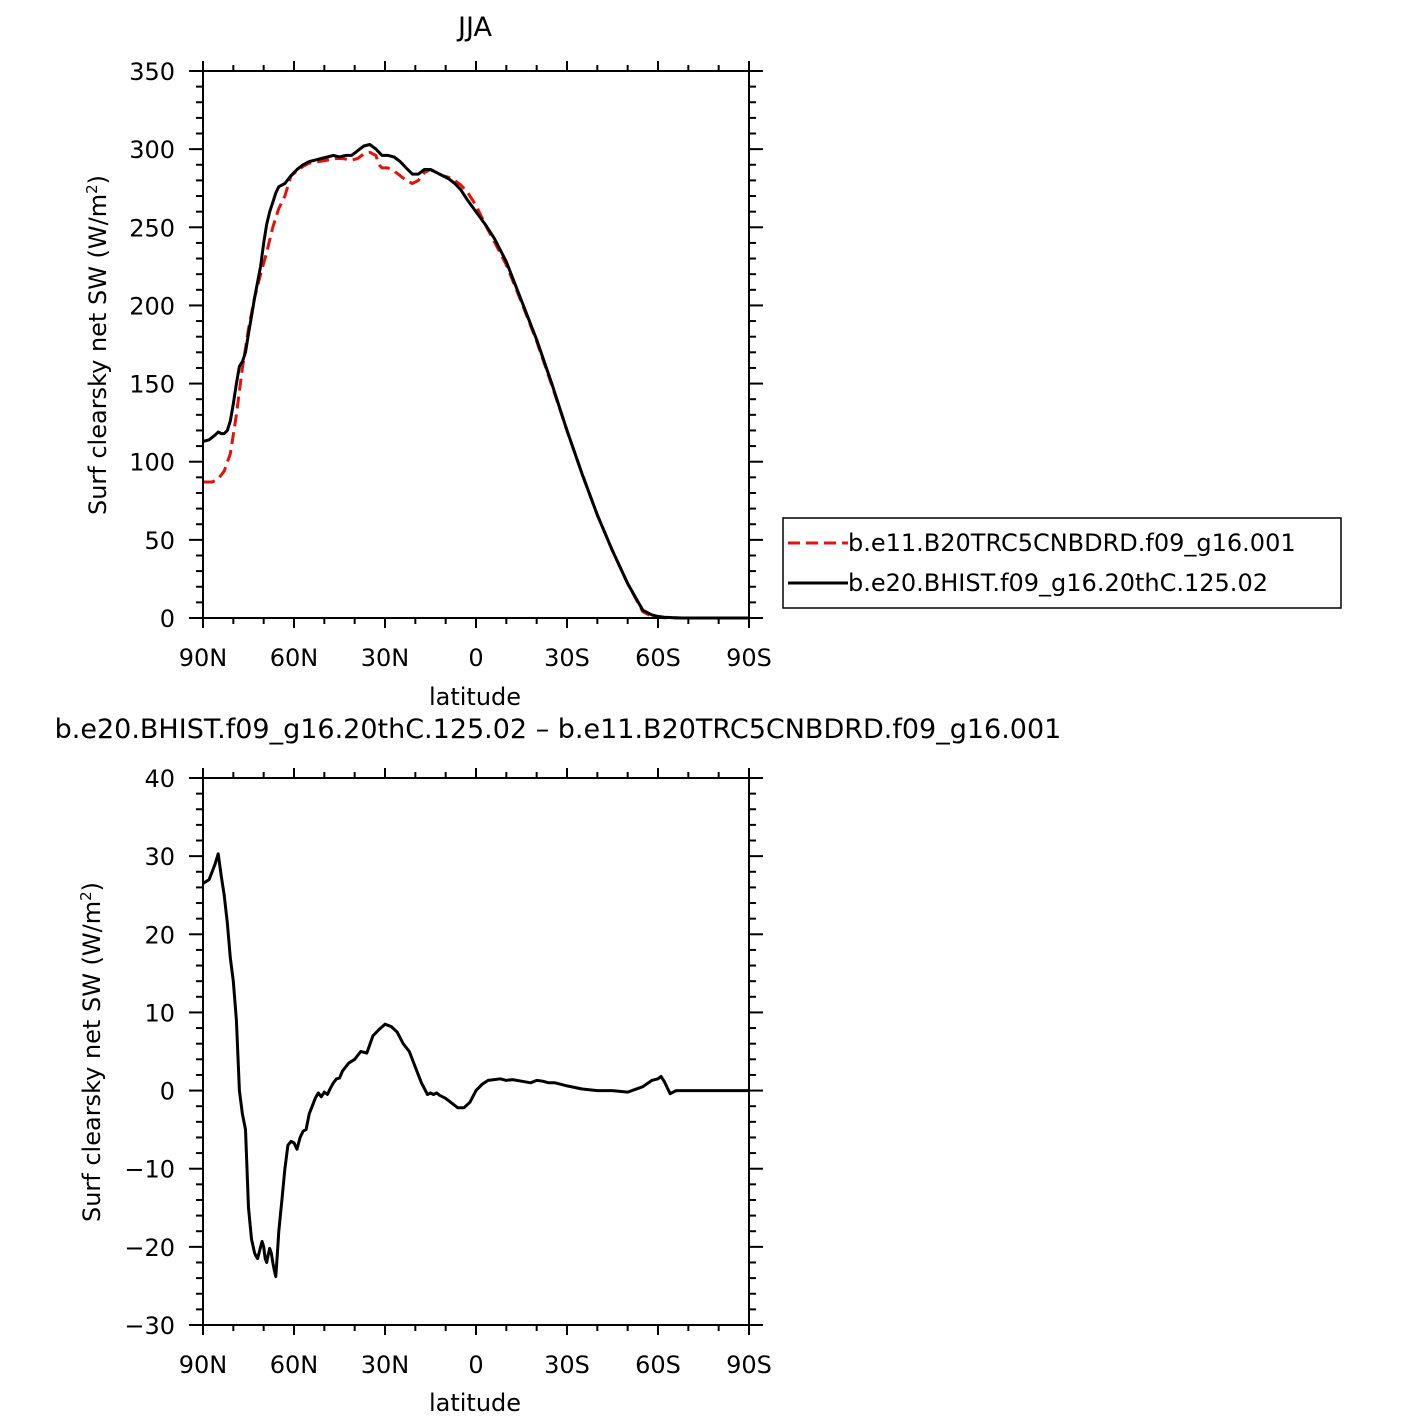 The height and width of the screenshot is (1424, 1424). Describe the element at coordinates (159, 935) in the screenshot. I see `bottom-ytick-label: 20` at that location.